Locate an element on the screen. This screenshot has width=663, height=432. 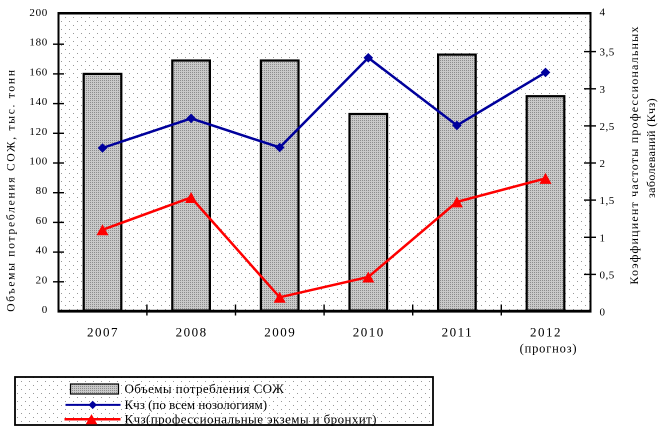
svg-text: 200 is located at coordinates (38, 13).